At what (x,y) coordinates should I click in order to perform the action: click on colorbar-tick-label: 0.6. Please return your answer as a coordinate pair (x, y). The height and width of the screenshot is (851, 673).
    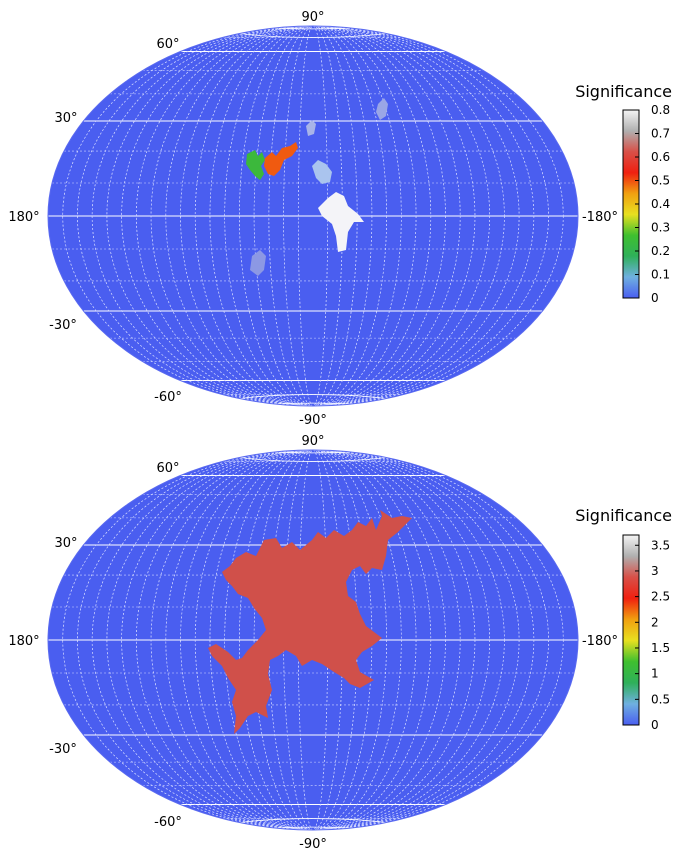
    Looking at the image, I should click on (660, 157).